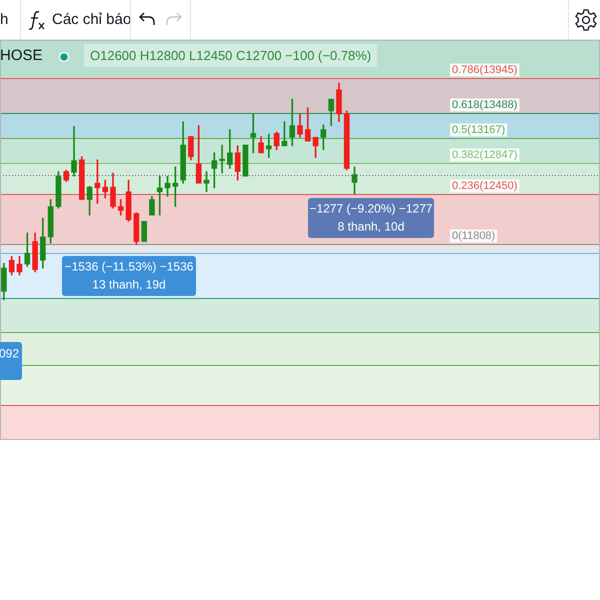 The height and width of the screenshot is (600, 600). What do you see at coordinates (92, 19) in the screenshot?
I see `text: Các chỉ báo` at bounding box center [92, 19].